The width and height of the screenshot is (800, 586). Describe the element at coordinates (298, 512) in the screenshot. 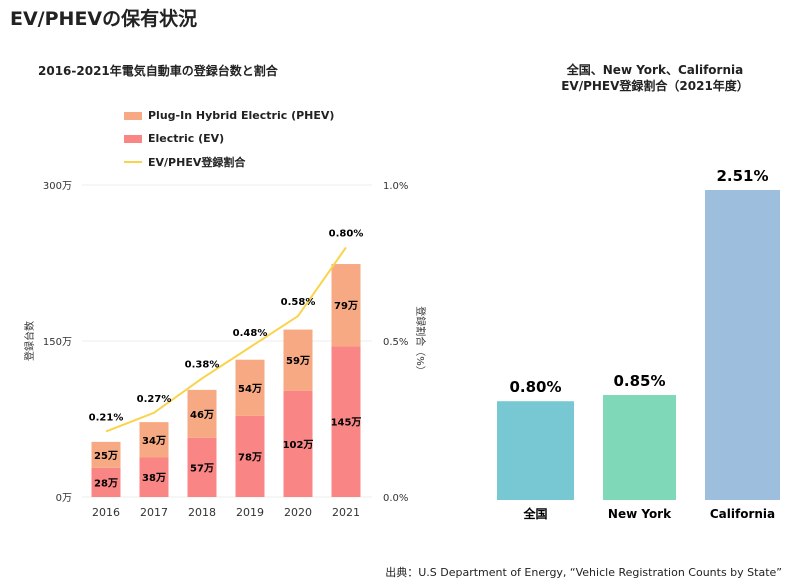

I see `x-tick-label: 2020` at that location.